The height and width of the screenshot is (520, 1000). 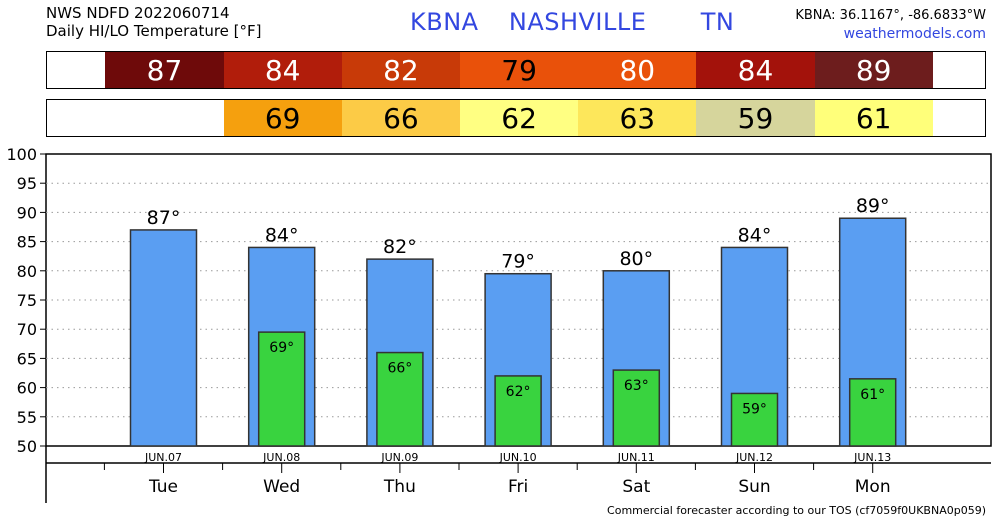 I want to click on location-title: KBNA NASHVILLE TN, so click(x=572, y=22).